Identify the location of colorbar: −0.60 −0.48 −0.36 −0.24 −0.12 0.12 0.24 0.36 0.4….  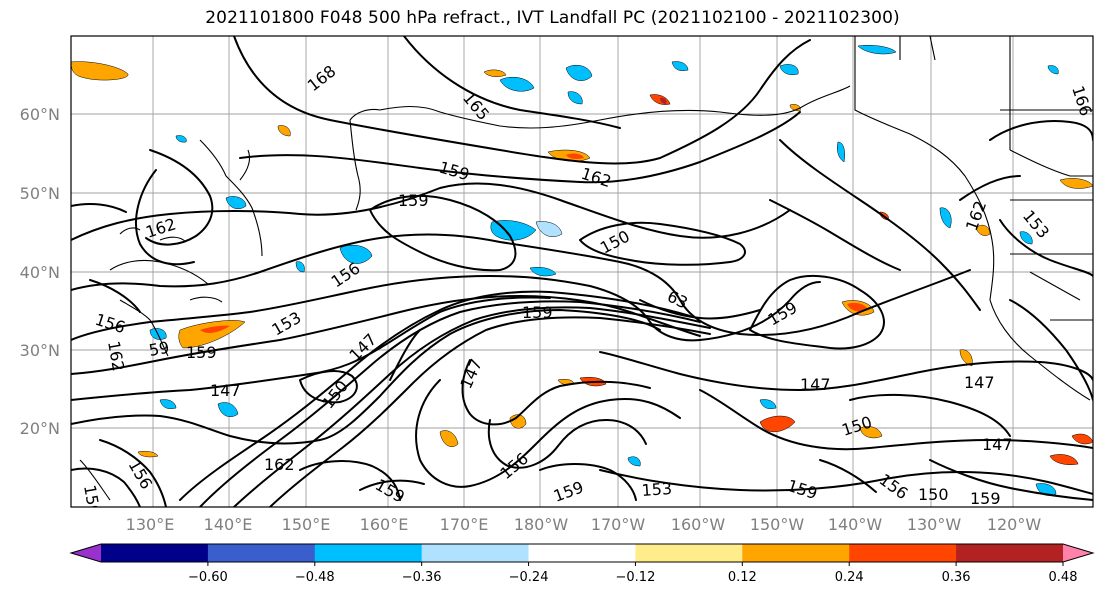
(582, 564).